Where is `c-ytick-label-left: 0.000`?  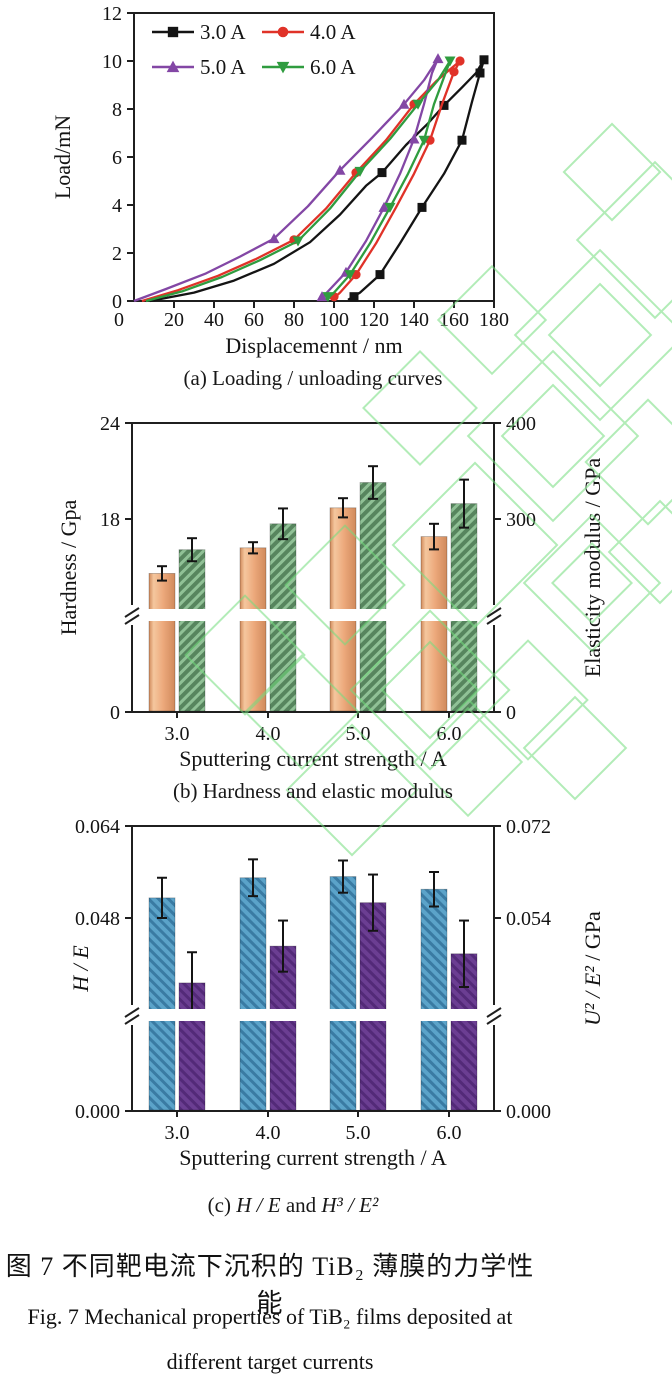
c-ytick-label-left: 0.000 is located at coordinates (97, 1112).